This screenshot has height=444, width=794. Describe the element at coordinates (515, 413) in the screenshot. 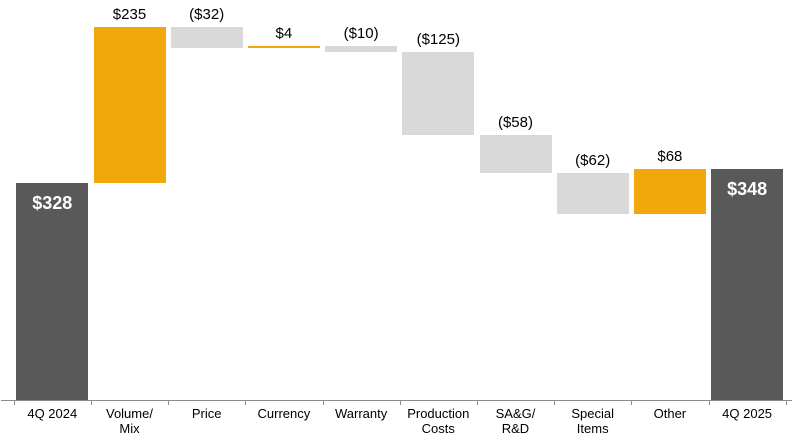

I see `x-axis-label-line: SA&G/` at that location.